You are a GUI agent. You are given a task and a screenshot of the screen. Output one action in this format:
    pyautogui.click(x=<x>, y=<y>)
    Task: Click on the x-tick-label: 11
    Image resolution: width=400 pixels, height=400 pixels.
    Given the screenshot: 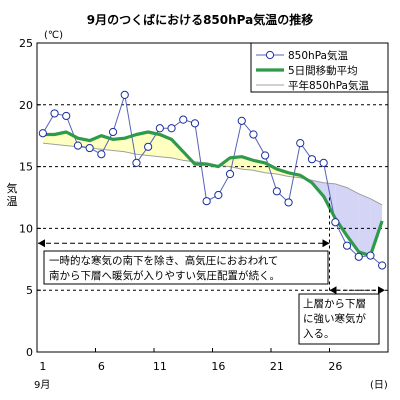 What is the action you would take?
    pyautogui.click(x=160, y=366)
    